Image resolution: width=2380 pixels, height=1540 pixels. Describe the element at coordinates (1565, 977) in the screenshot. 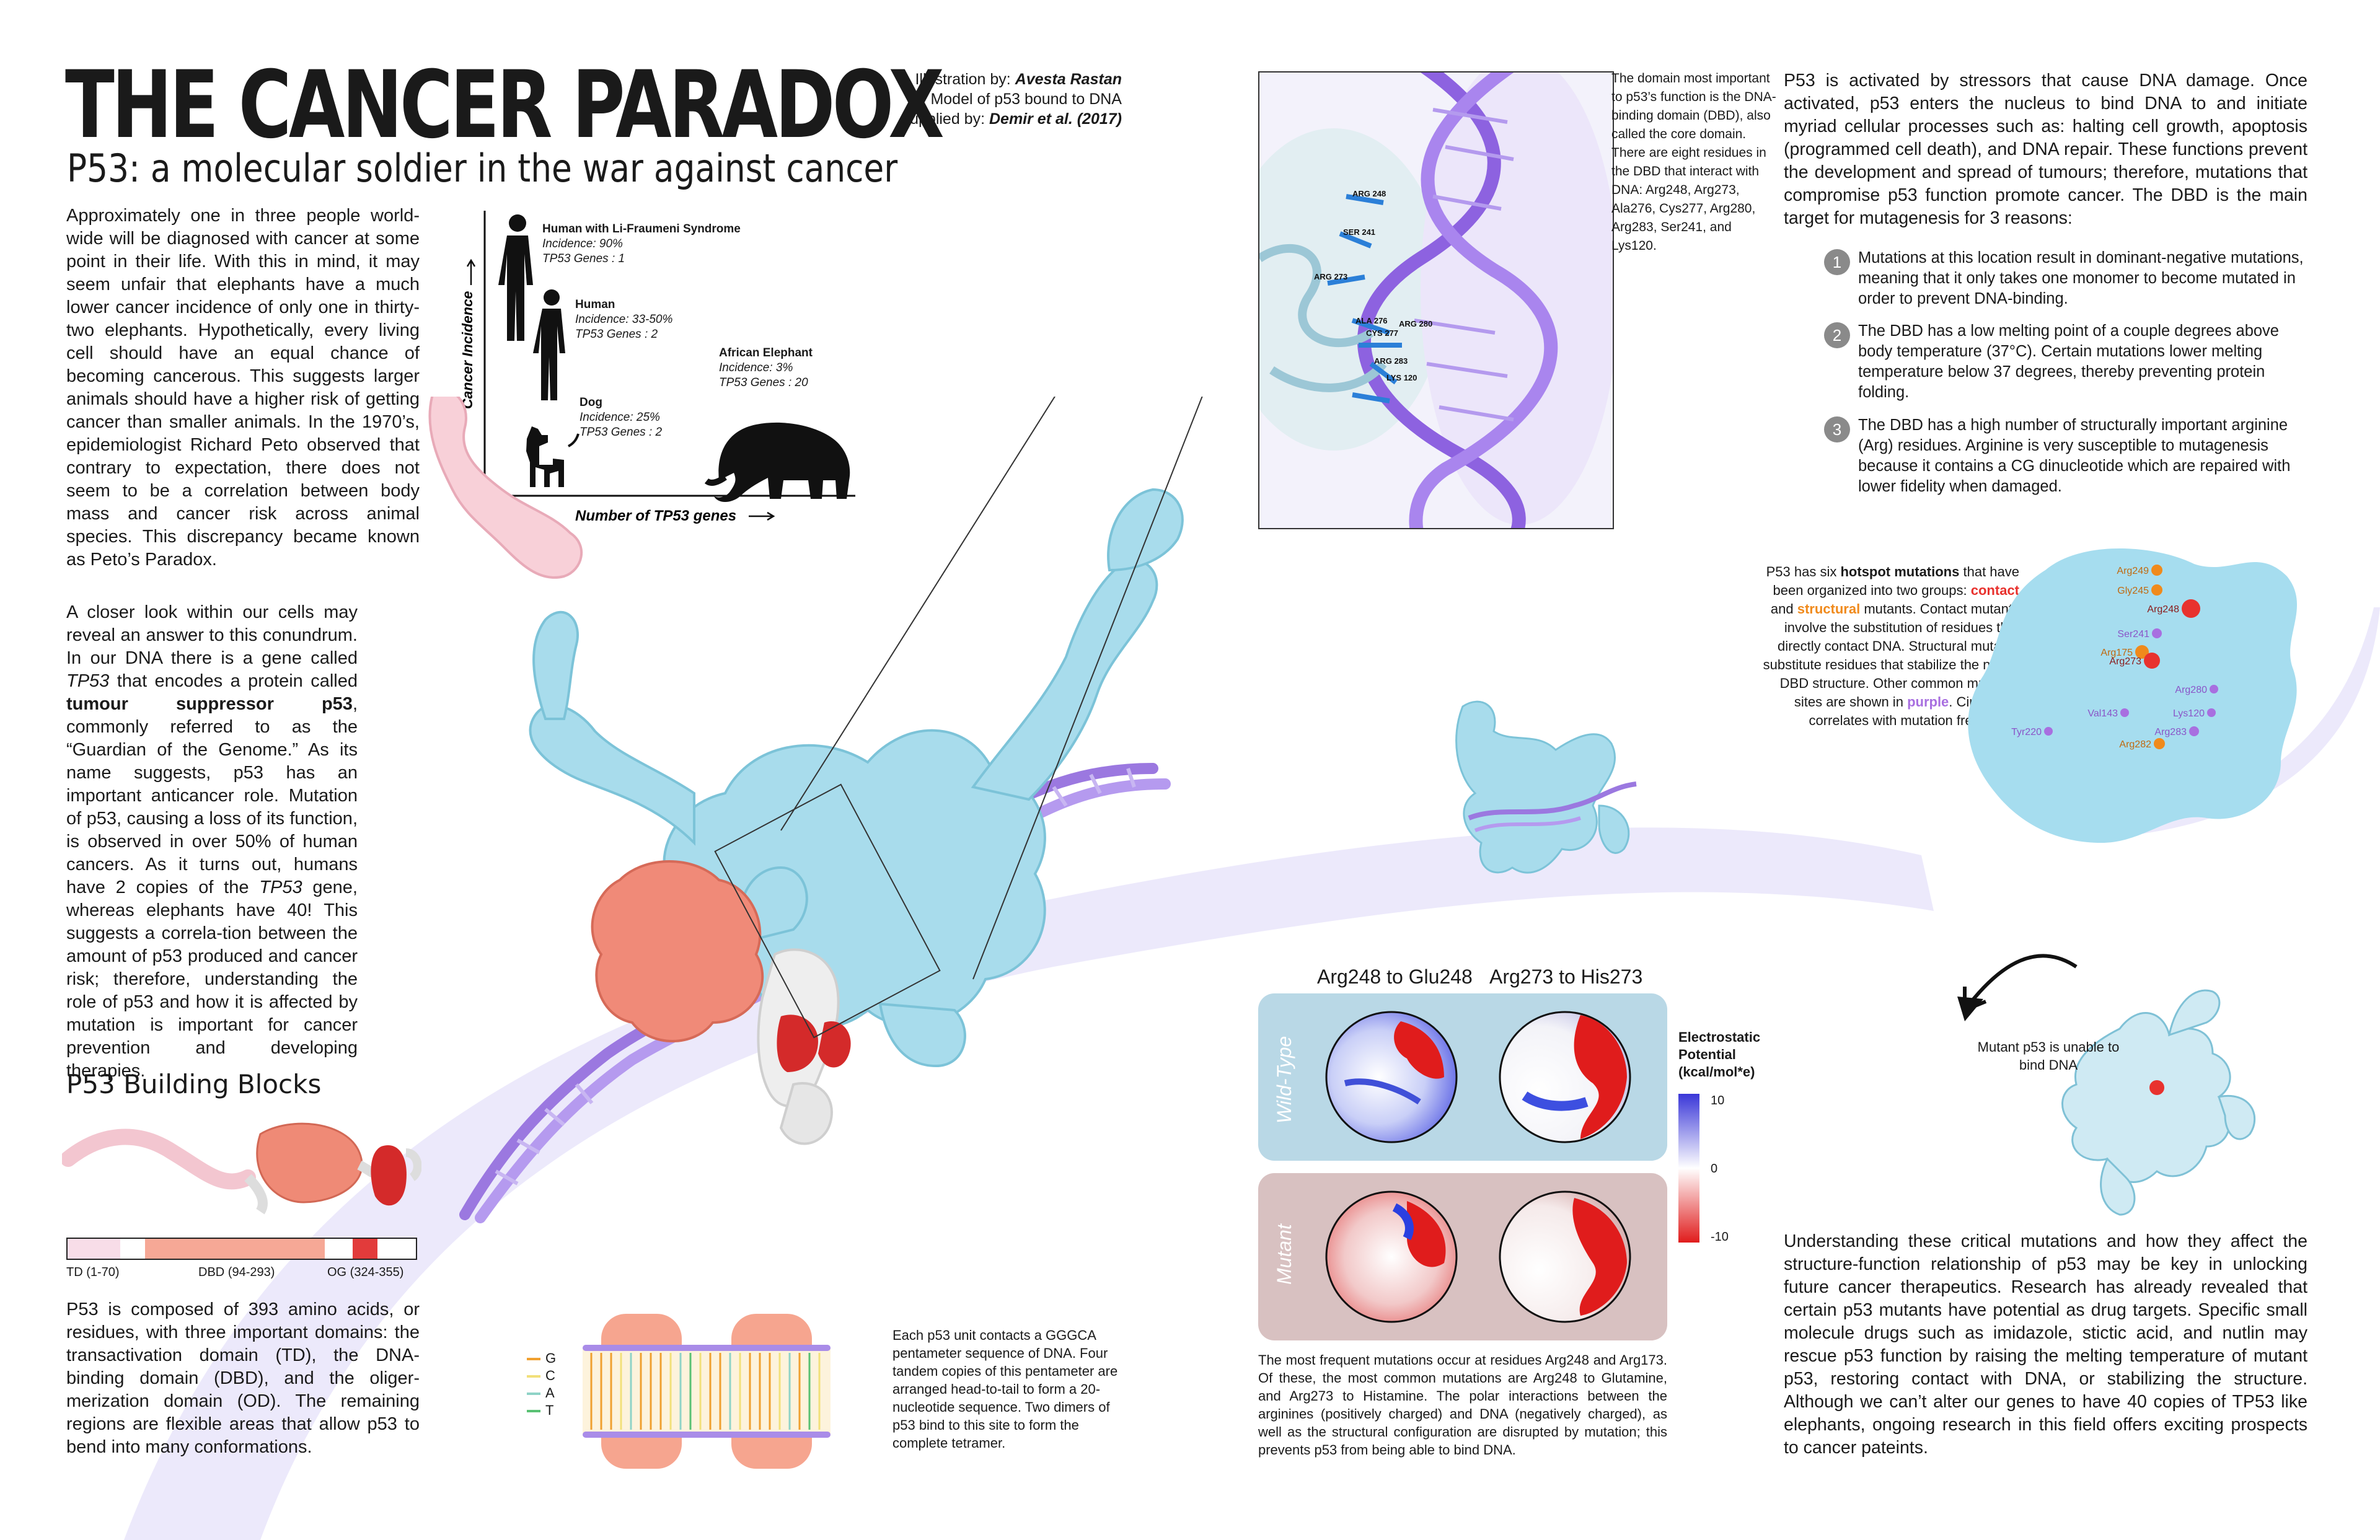

I see `esp-column-heading: Arg273 to His273` at that location.